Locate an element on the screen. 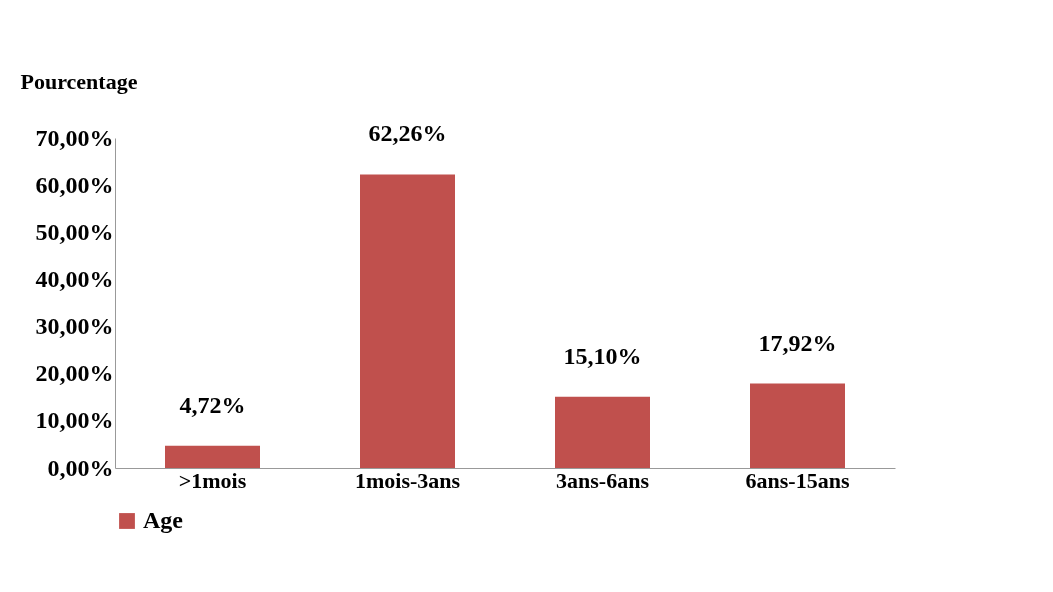  text: 17,92% is located at coordinates (797, 342).